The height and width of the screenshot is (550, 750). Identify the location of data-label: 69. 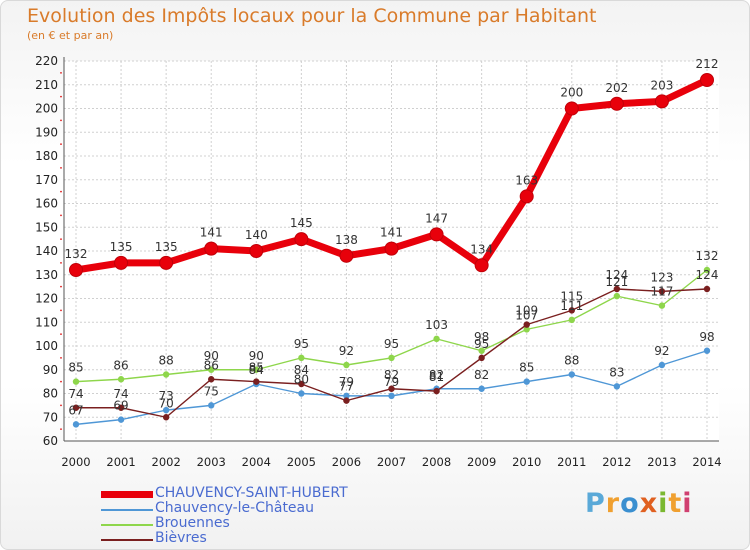
(120, 406).